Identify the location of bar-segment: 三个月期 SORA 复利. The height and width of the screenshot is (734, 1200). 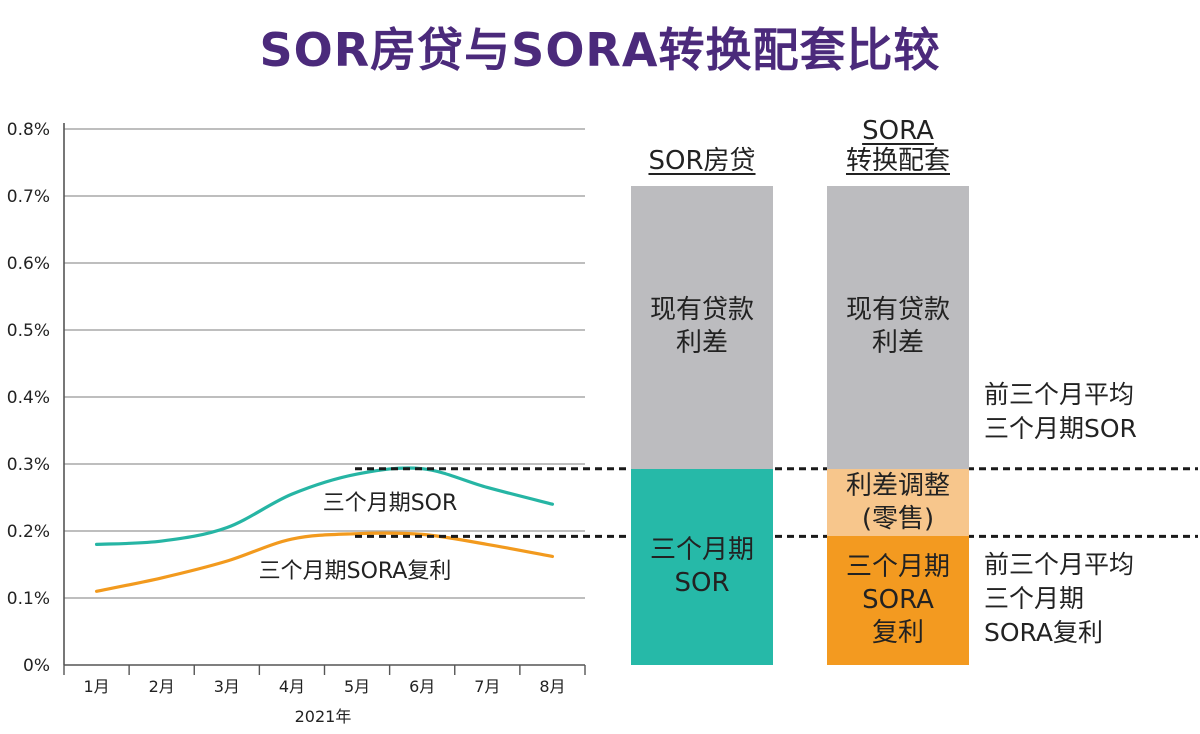
(898, 600).